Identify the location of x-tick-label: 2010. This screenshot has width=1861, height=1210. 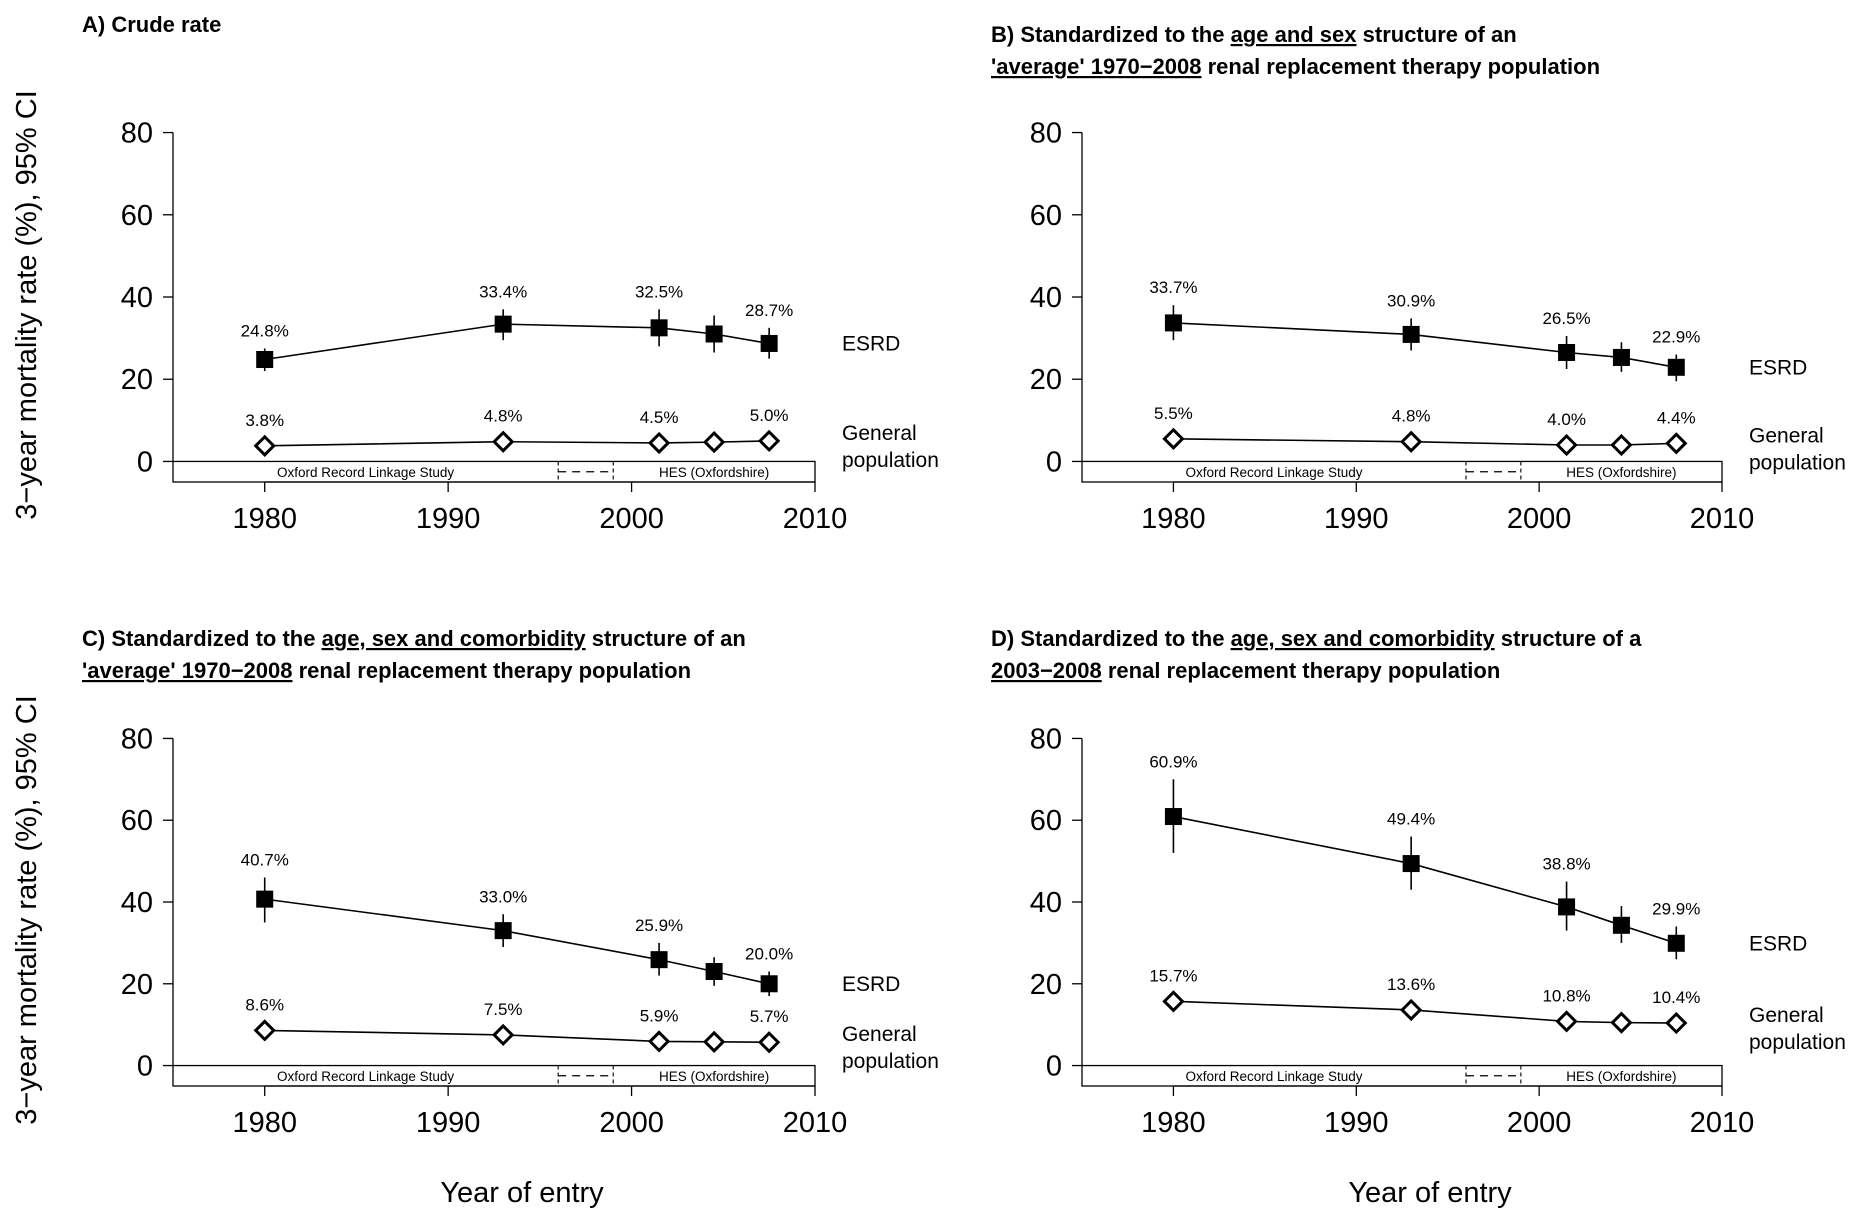
(815, 1123).